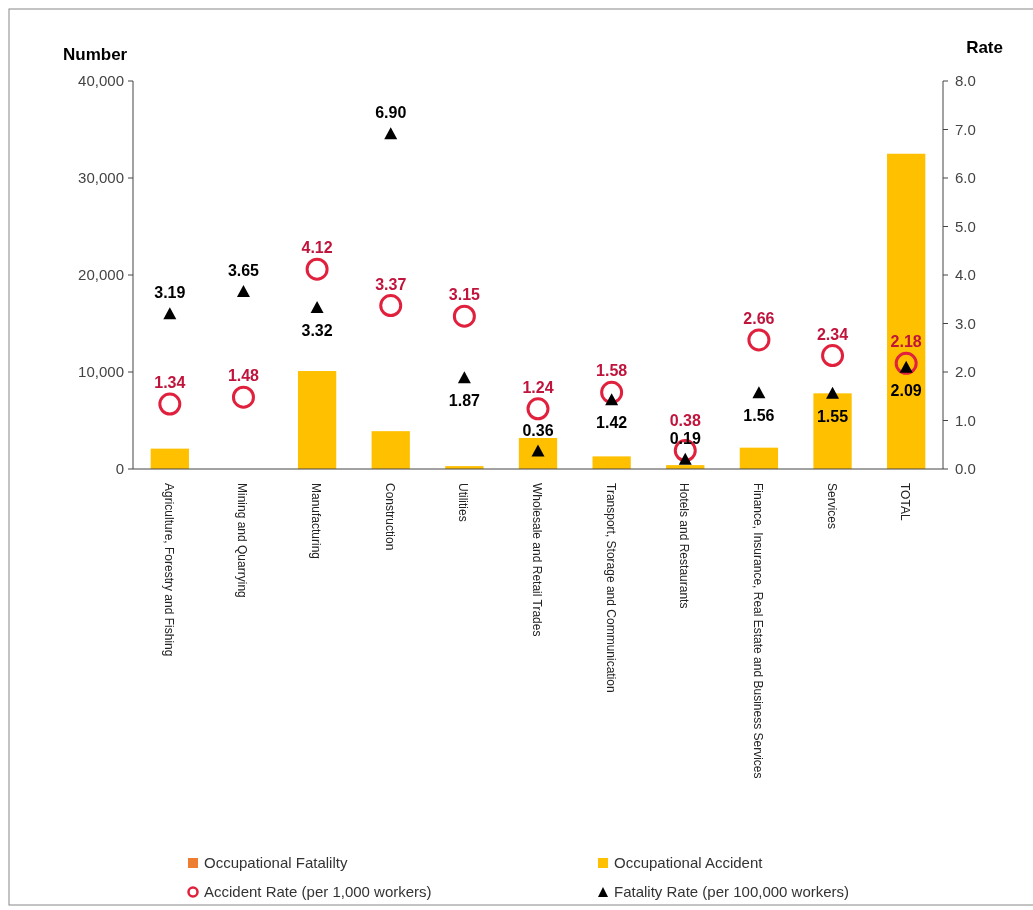 The height and width of the screenshot is (910, 1033). Describe the element at coordinates (276, 862) in the screenshot. I see `legend-label: Occupational Fatalilty` at that location.